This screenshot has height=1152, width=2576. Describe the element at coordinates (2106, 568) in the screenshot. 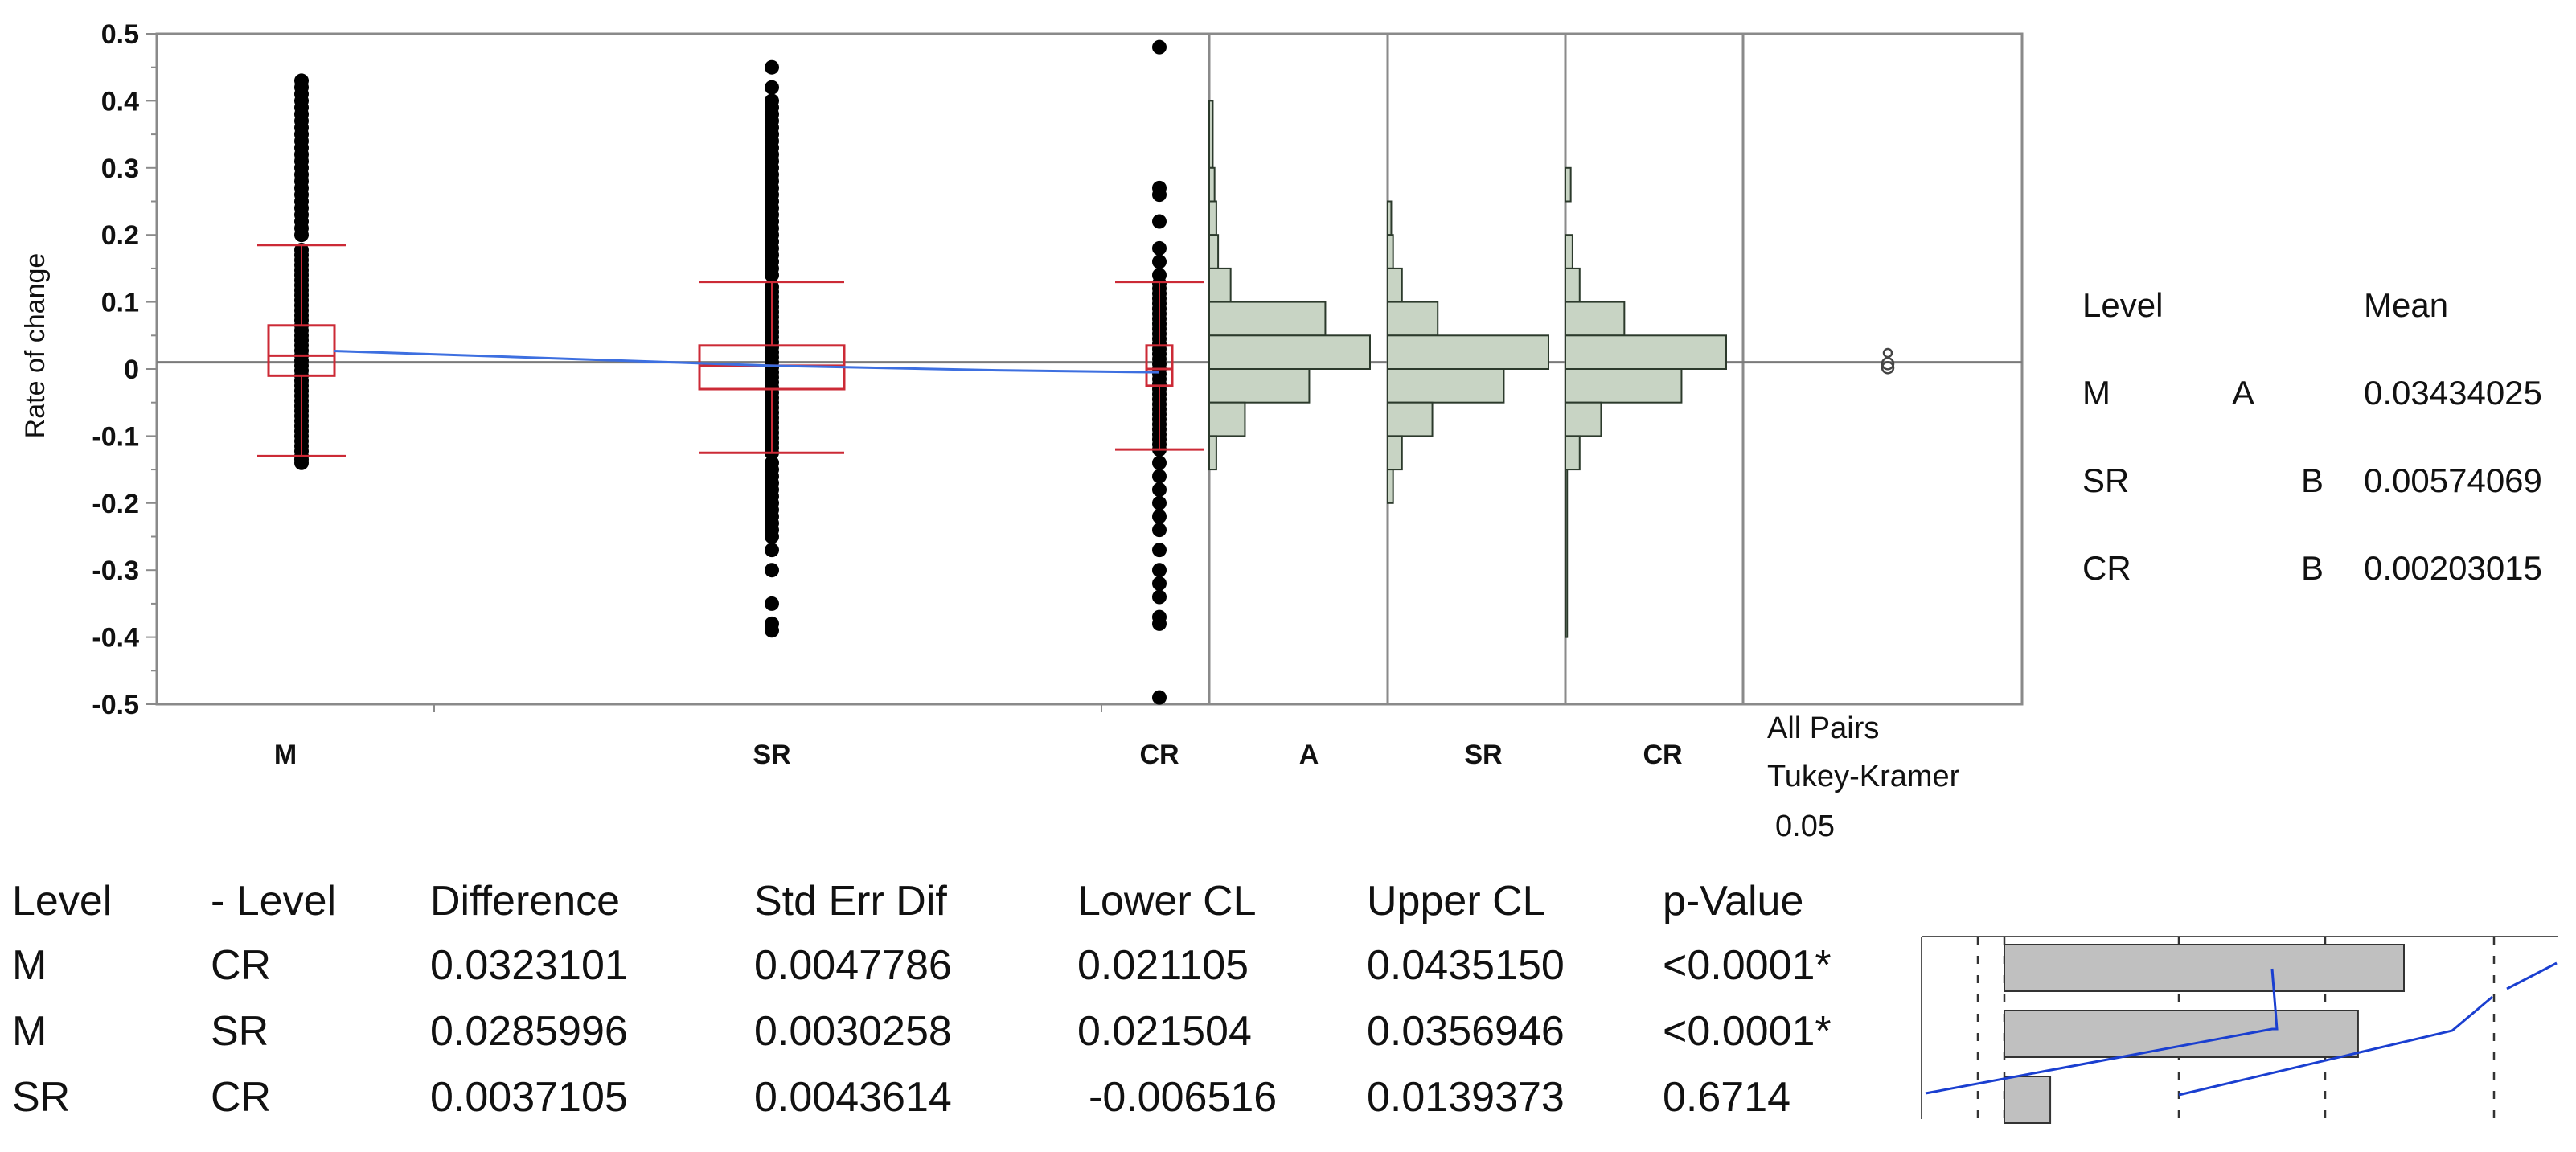

I see `level-row-2-name: CR` at that location.